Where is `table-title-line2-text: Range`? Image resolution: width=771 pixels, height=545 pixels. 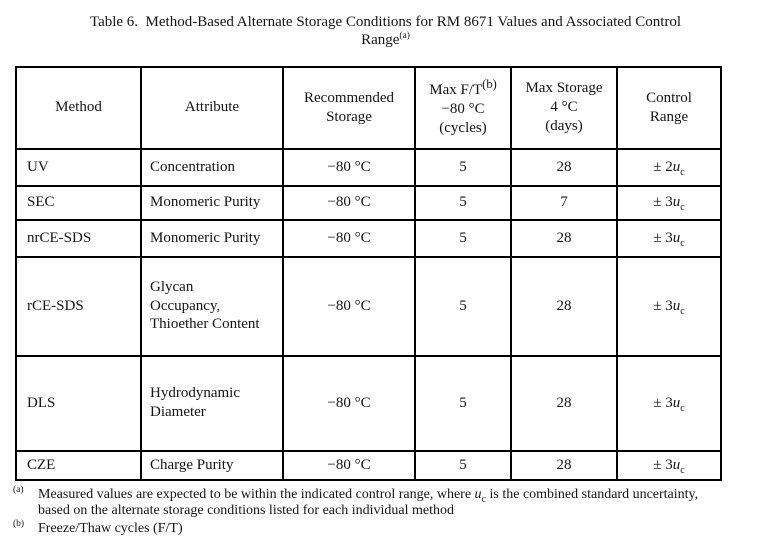
table-title-line2-text: Range is located at coordinates (380, 40).